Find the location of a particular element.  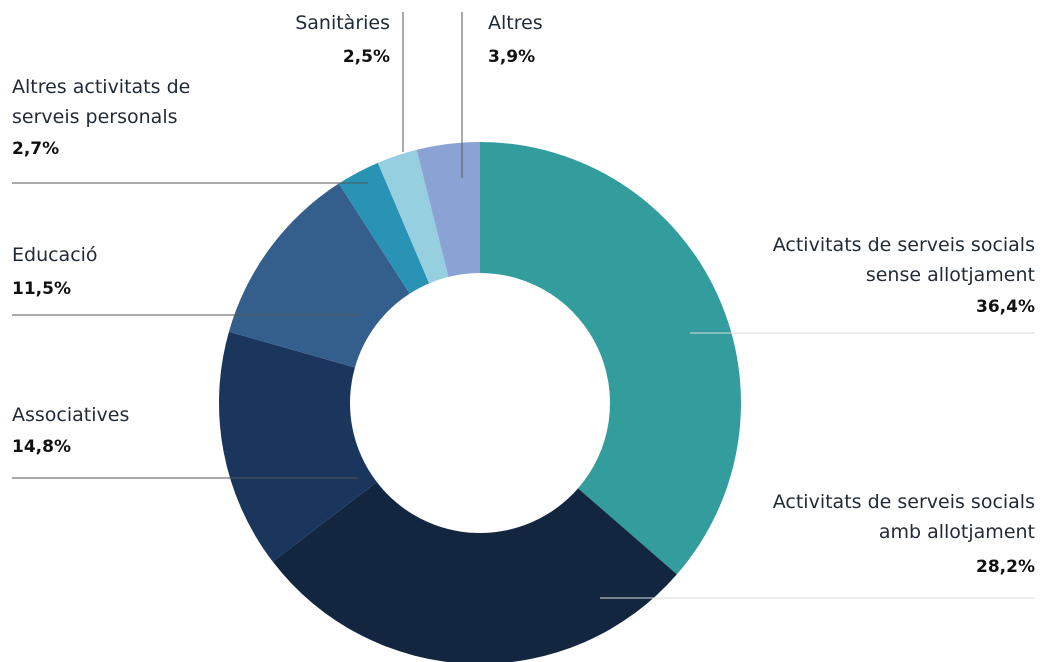

value-label: 2,7% is located at coordinates (36, 149).